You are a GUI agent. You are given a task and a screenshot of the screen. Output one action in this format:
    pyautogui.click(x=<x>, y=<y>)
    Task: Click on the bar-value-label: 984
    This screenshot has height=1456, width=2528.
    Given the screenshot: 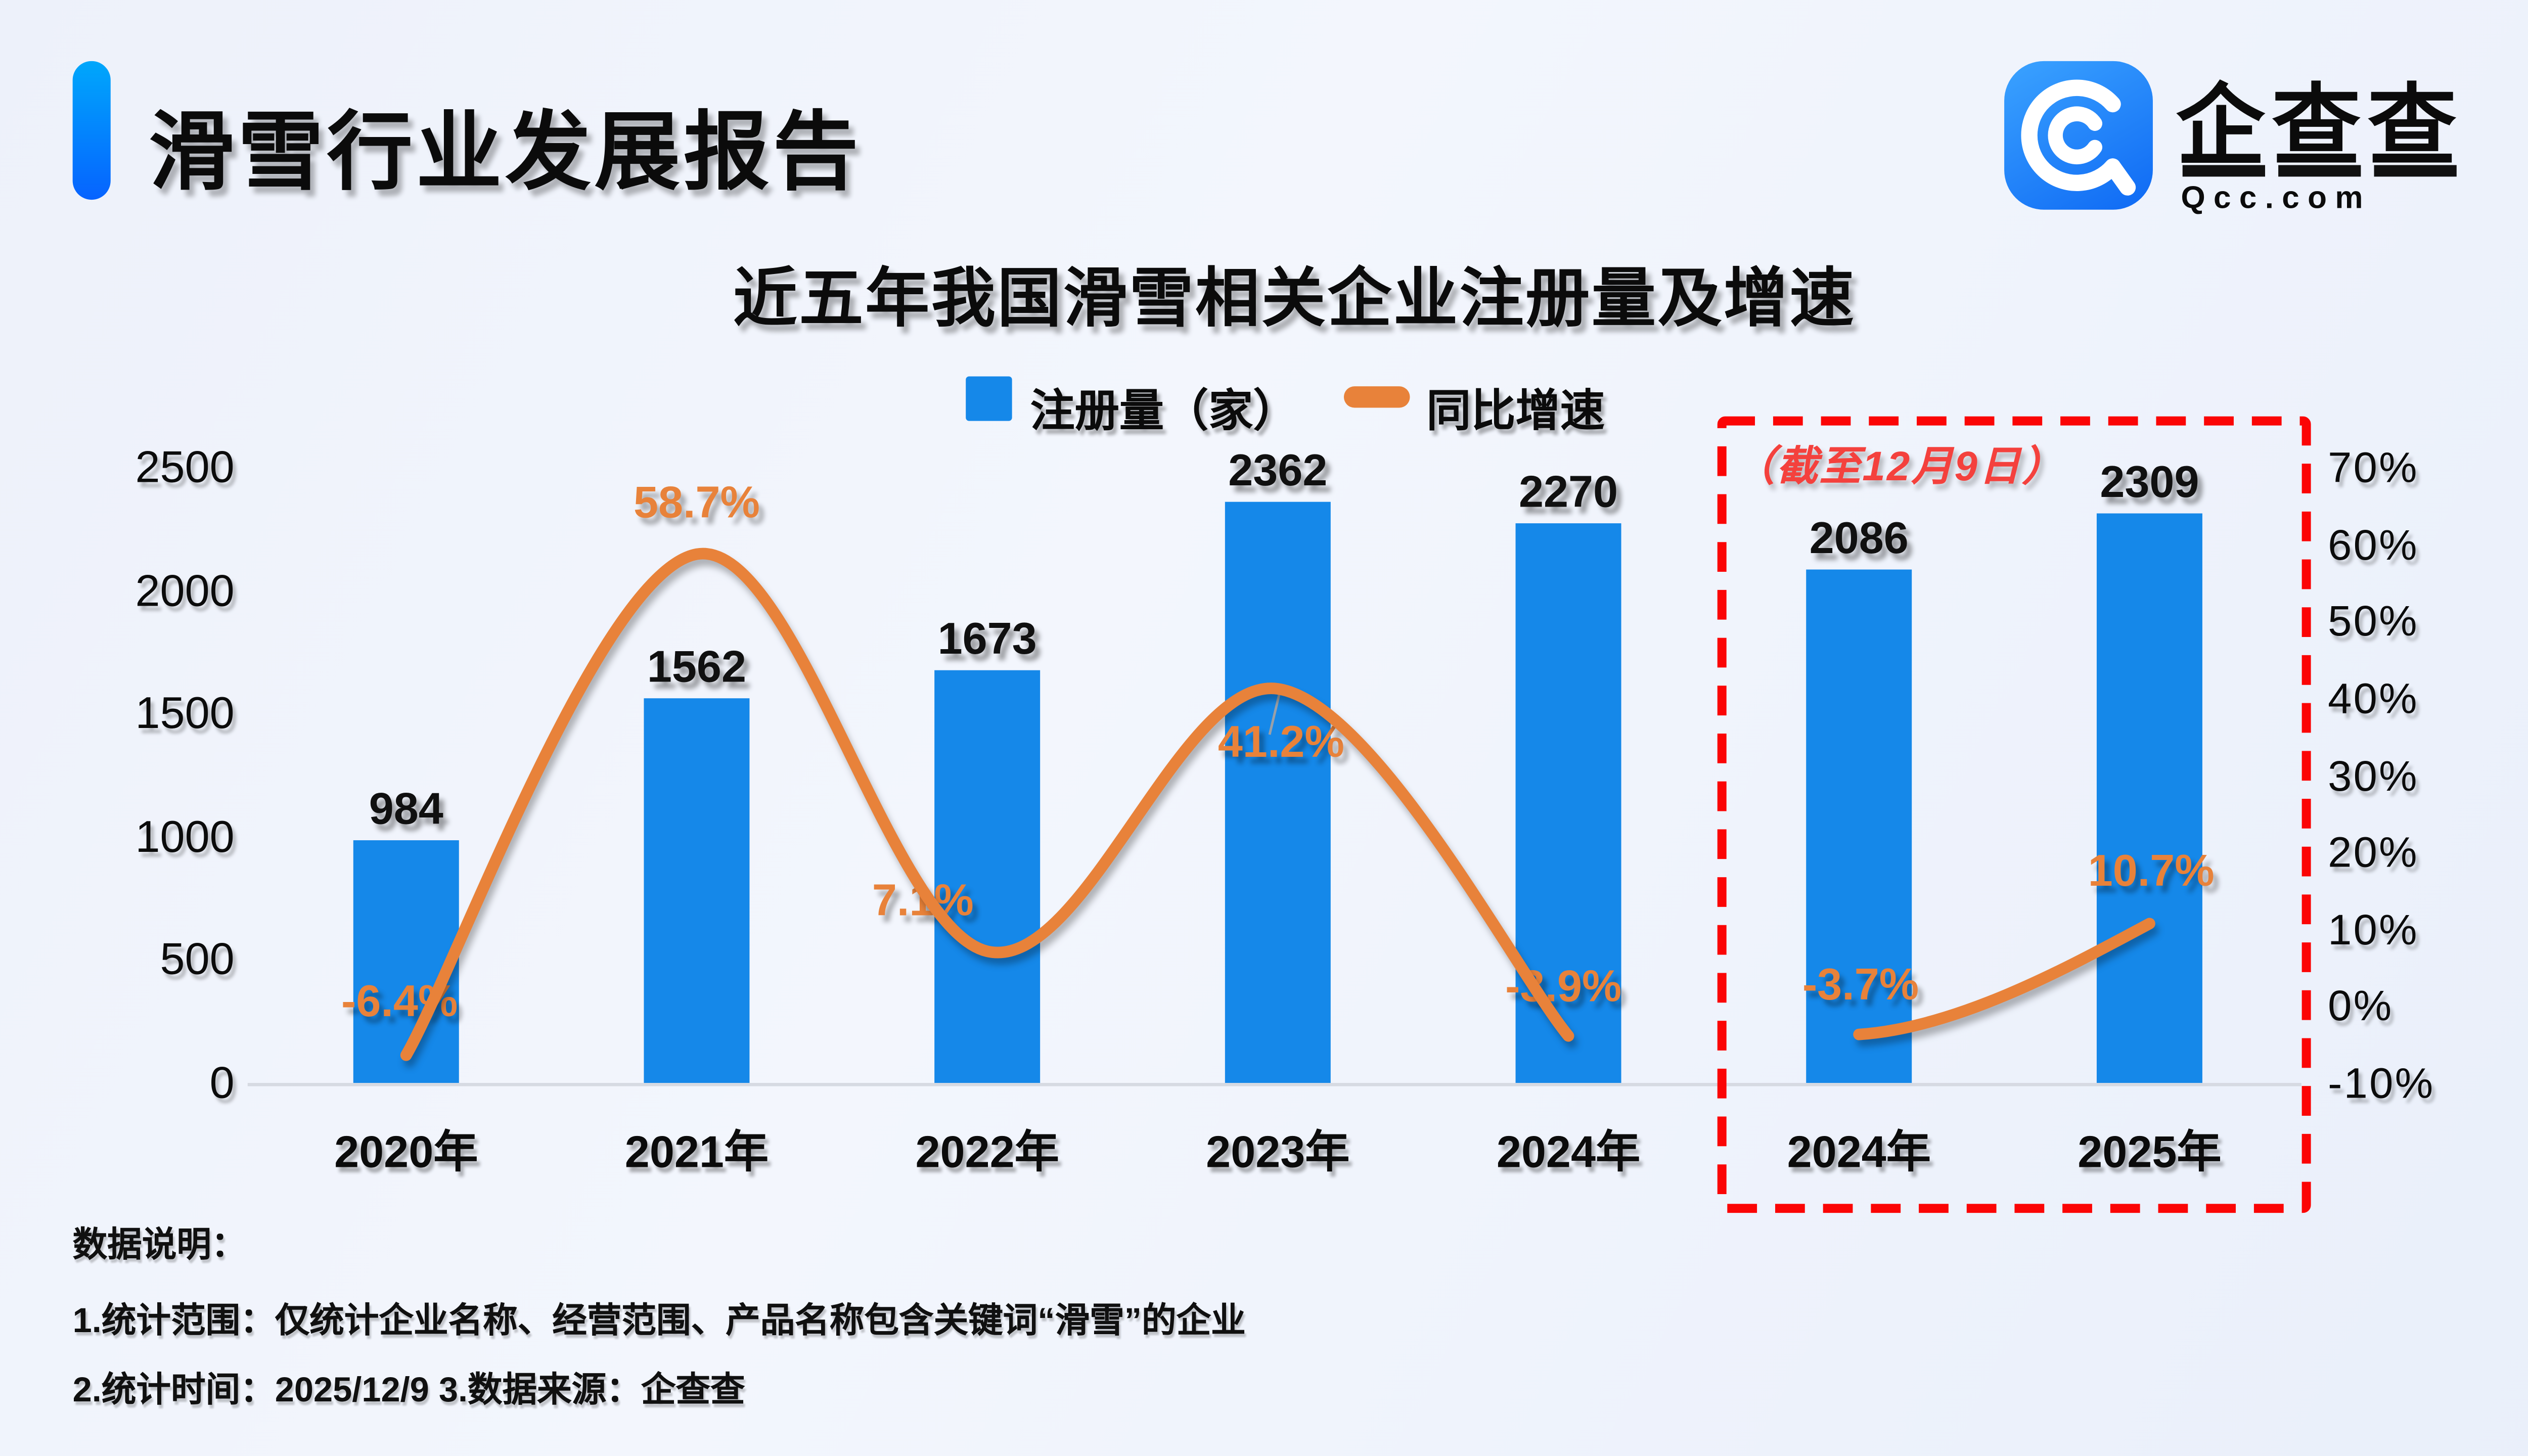 What is the action you would take?
    pyautogui.click(x=406, y=809)
    